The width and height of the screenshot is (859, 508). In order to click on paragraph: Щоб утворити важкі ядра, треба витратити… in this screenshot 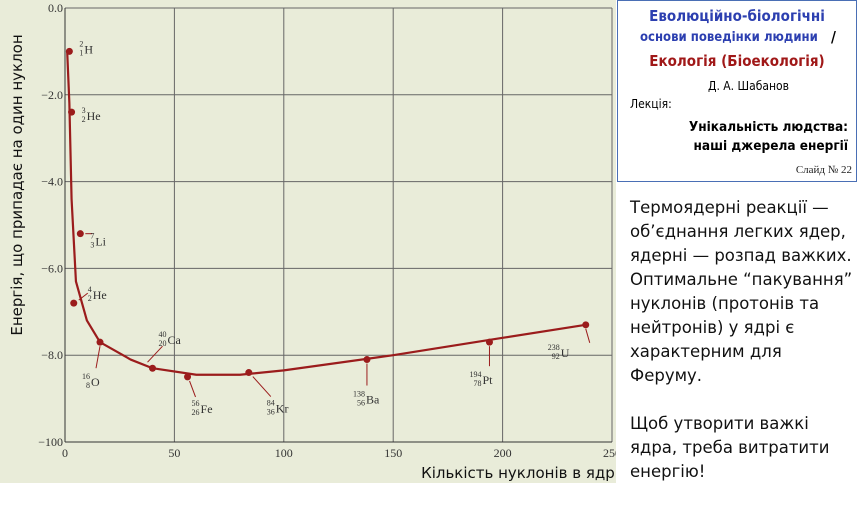, I will do `click(730, 447)`.